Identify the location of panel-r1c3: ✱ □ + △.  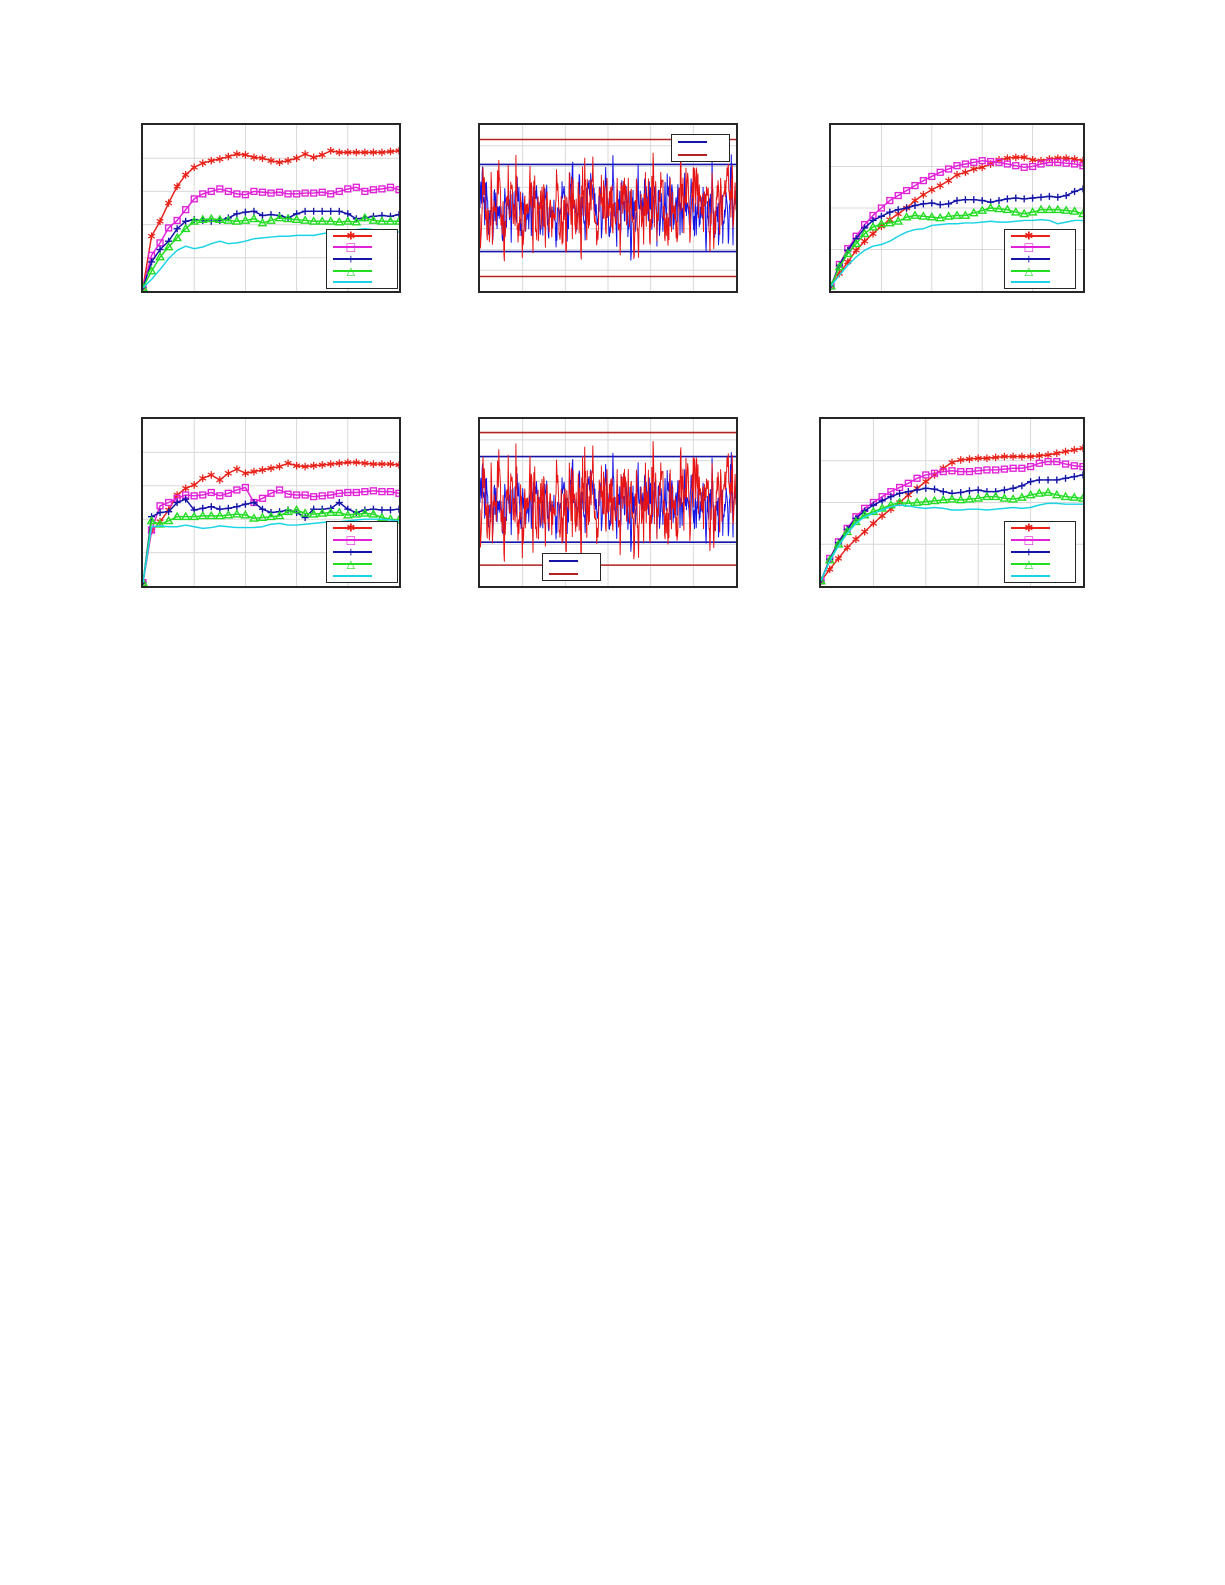
(957, 208).